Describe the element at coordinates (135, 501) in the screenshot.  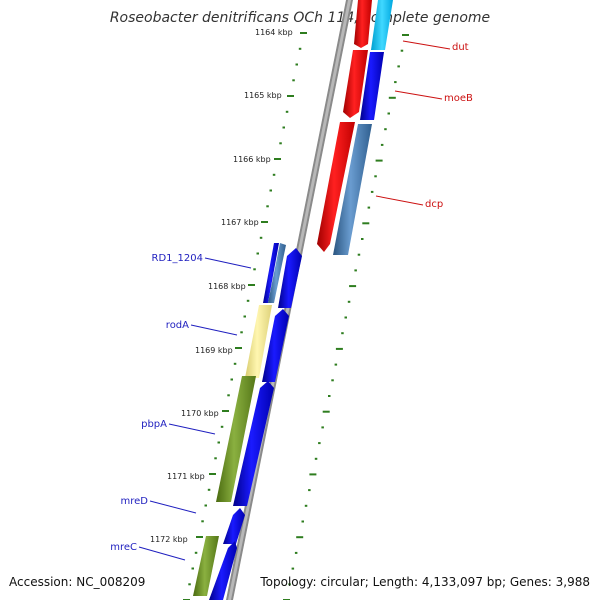
I see `gene-label-mreD: mreD` at that location.